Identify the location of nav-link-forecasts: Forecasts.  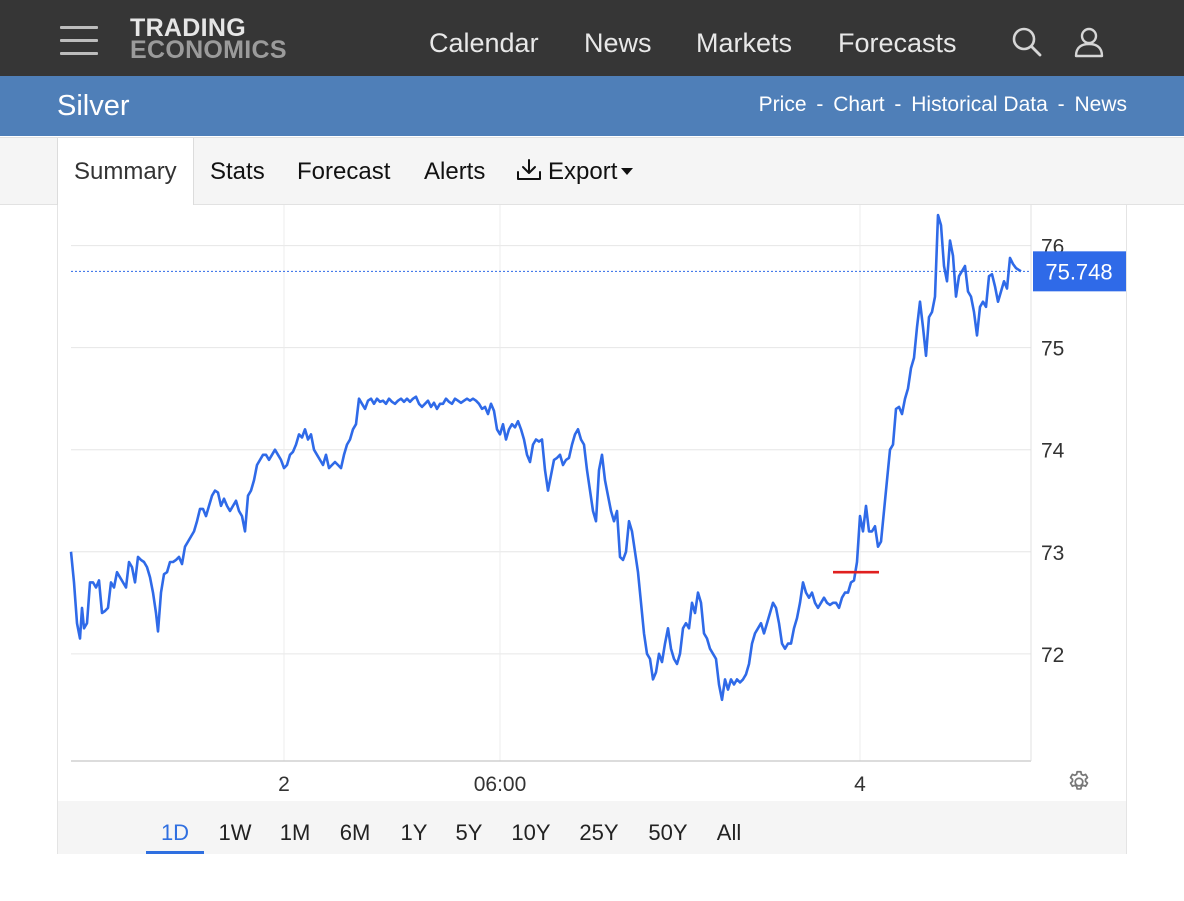
(897, 43).